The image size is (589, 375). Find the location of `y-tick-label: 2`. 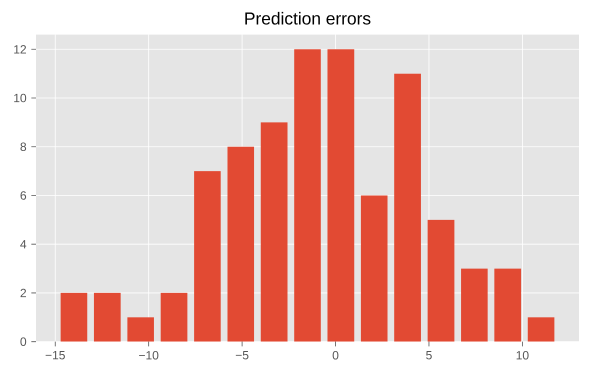

y-tick-label: 2 is located at coordinates (23, 293).